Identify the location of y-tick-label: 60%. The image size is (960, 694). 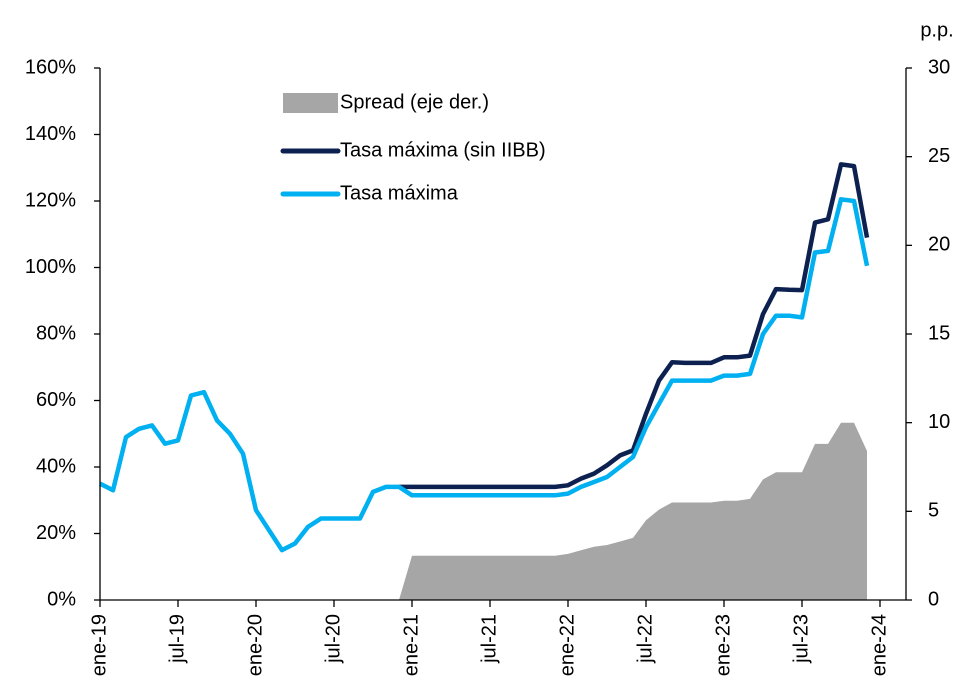
(56, 400).